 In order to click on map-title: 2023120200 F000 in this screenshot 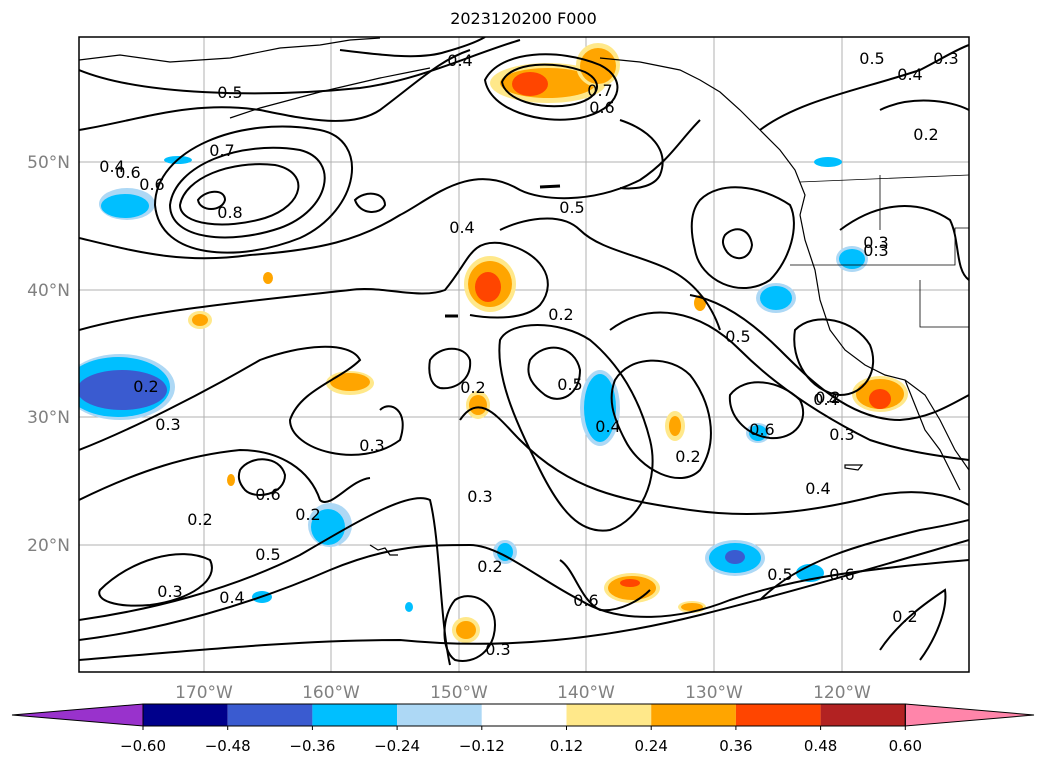, I will do `click(523, 18)`.